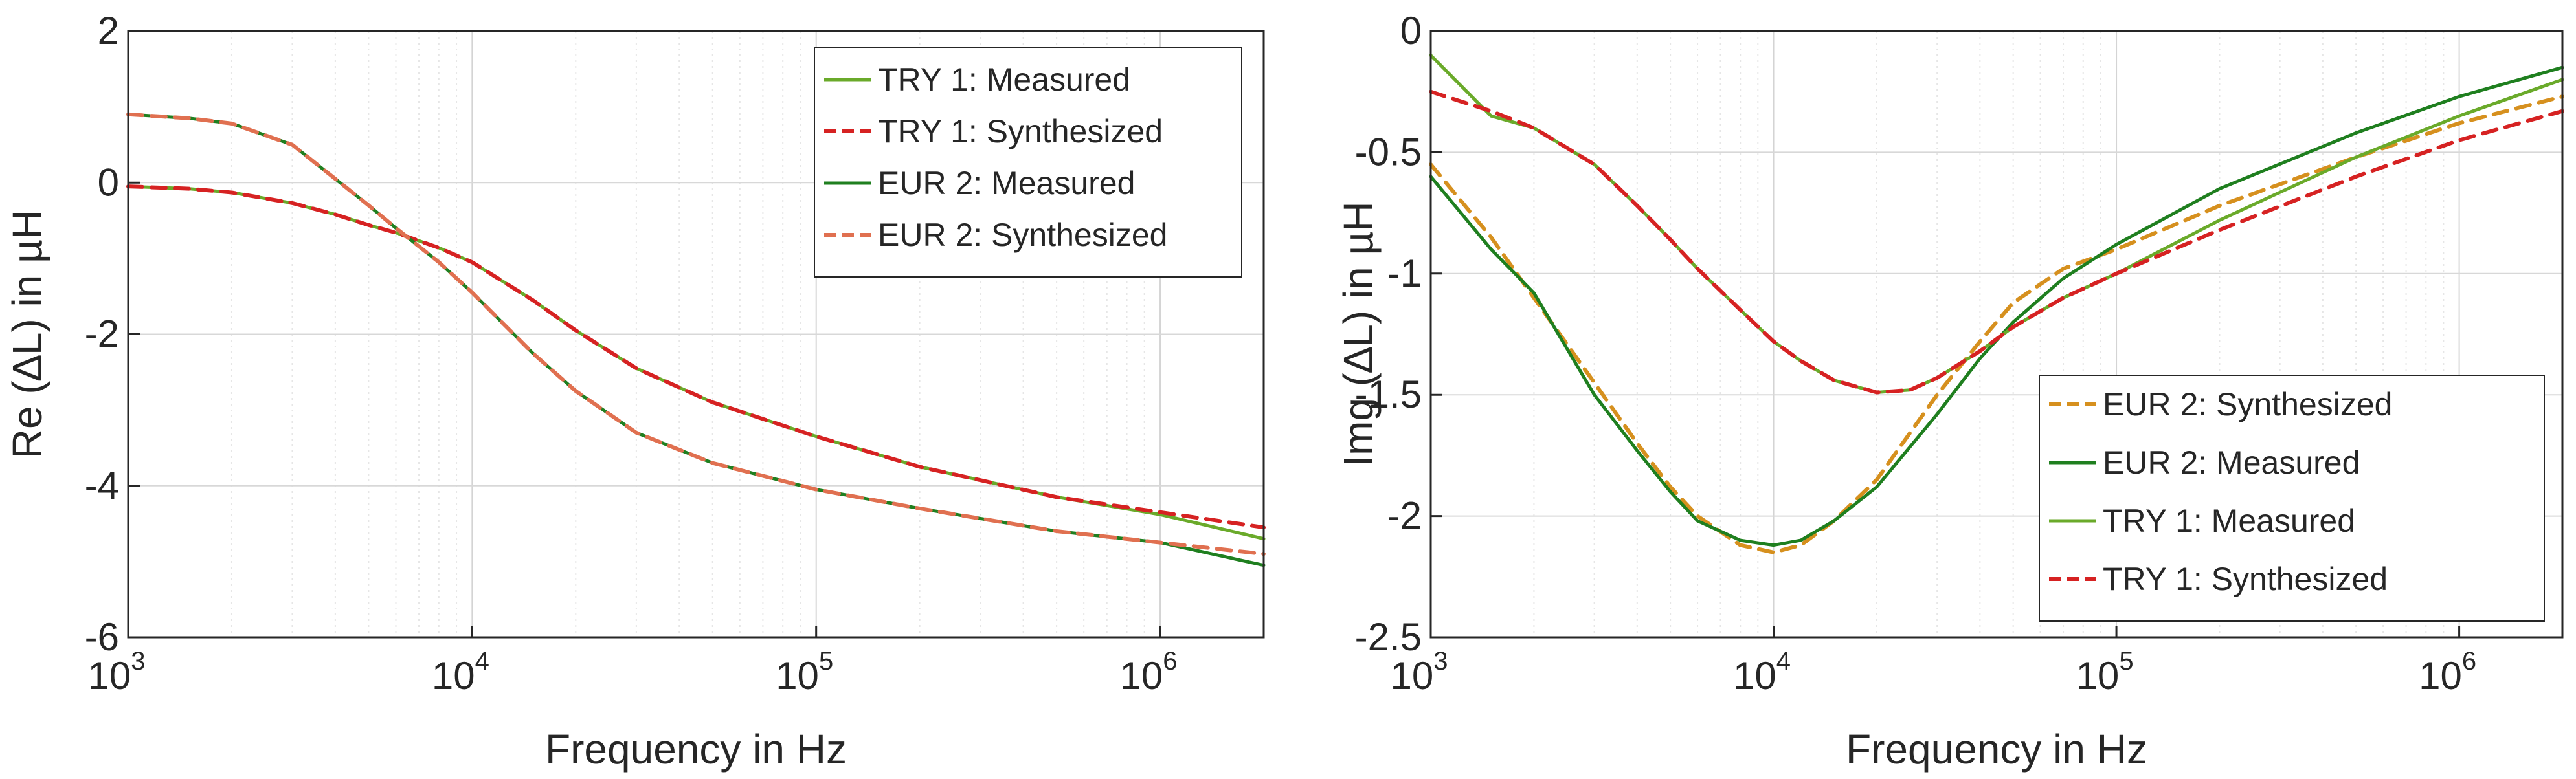  What do you see at coordinates (1358, 333) in the screenshot?
I see `y-axis-label: Img (∆L) in µH` at bounding box center [1358, 333].